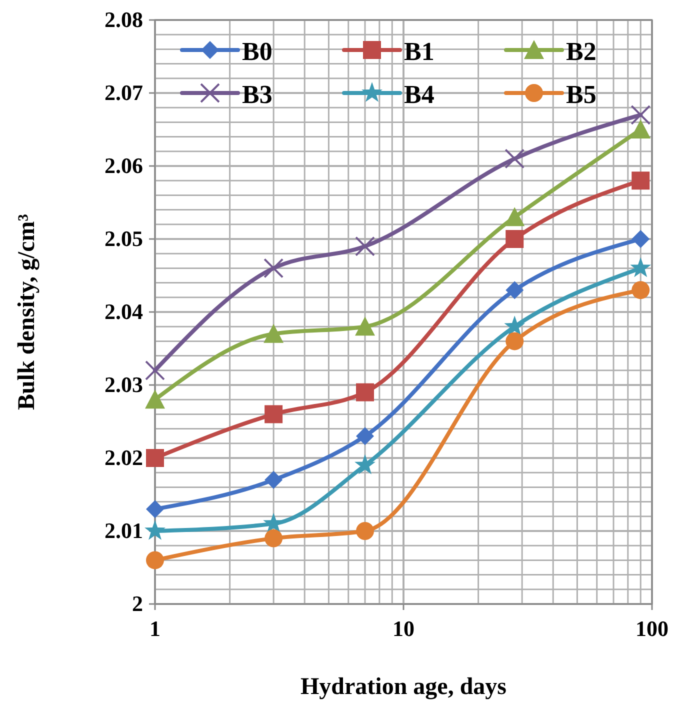 The height and width of the screenshot is (704, 681). Describe the element at coordinates (155, 628) in the screenshot. I see `x-tick-label: 1` at that location.